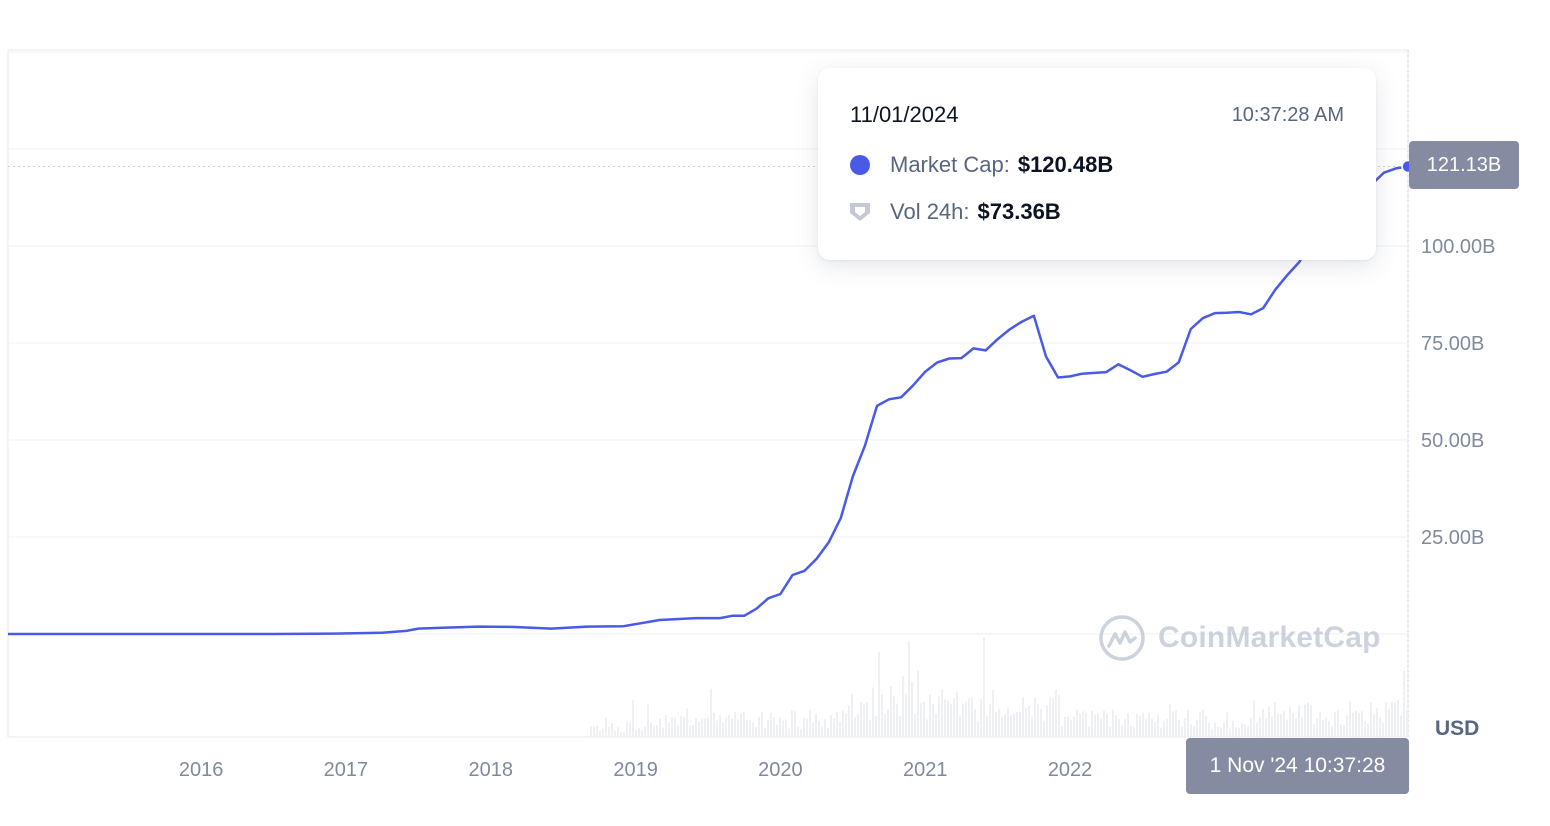 The image size is (1550, 826). I want to click on y-tick-label: 100.00B, so click(1458, 247).